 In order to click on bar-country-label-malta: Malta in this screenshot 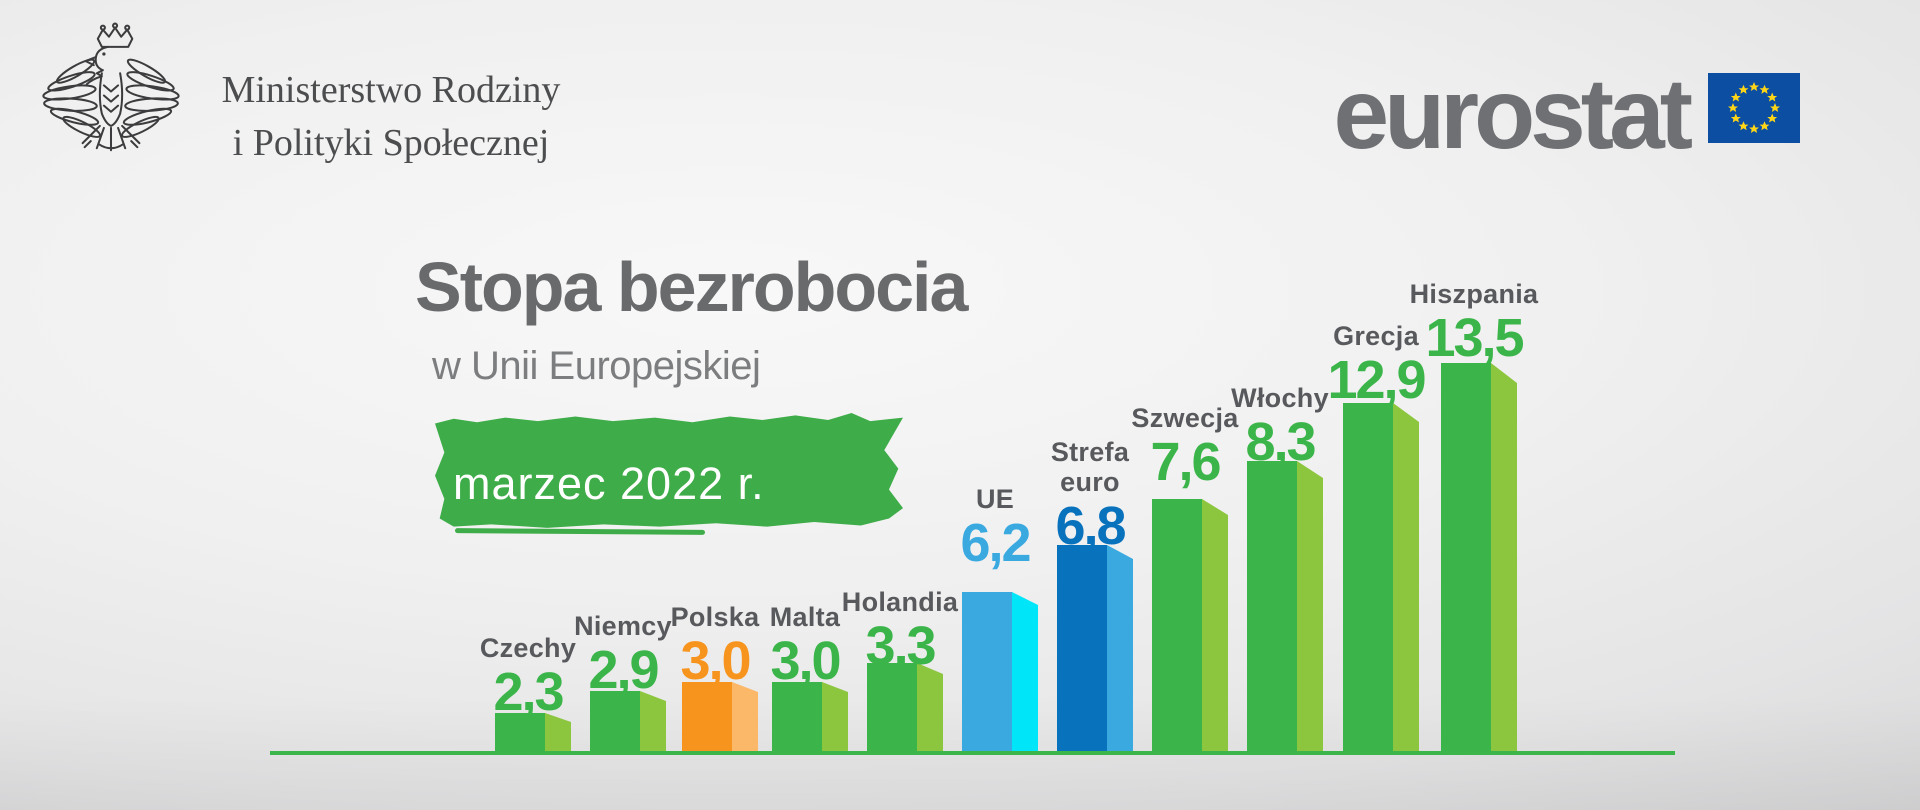, I will do `click(805, 617)`.